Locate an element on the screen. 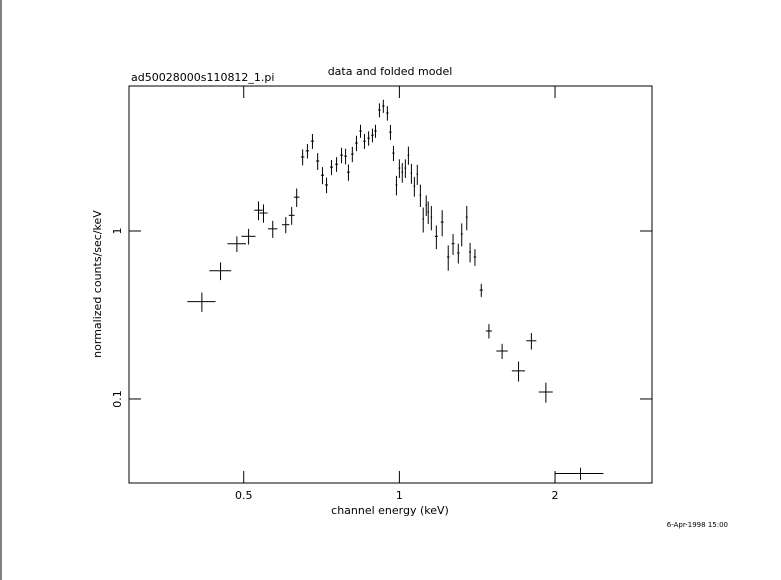  x-axis-label: channel energy (keV) is located at coordinates (390, 510).